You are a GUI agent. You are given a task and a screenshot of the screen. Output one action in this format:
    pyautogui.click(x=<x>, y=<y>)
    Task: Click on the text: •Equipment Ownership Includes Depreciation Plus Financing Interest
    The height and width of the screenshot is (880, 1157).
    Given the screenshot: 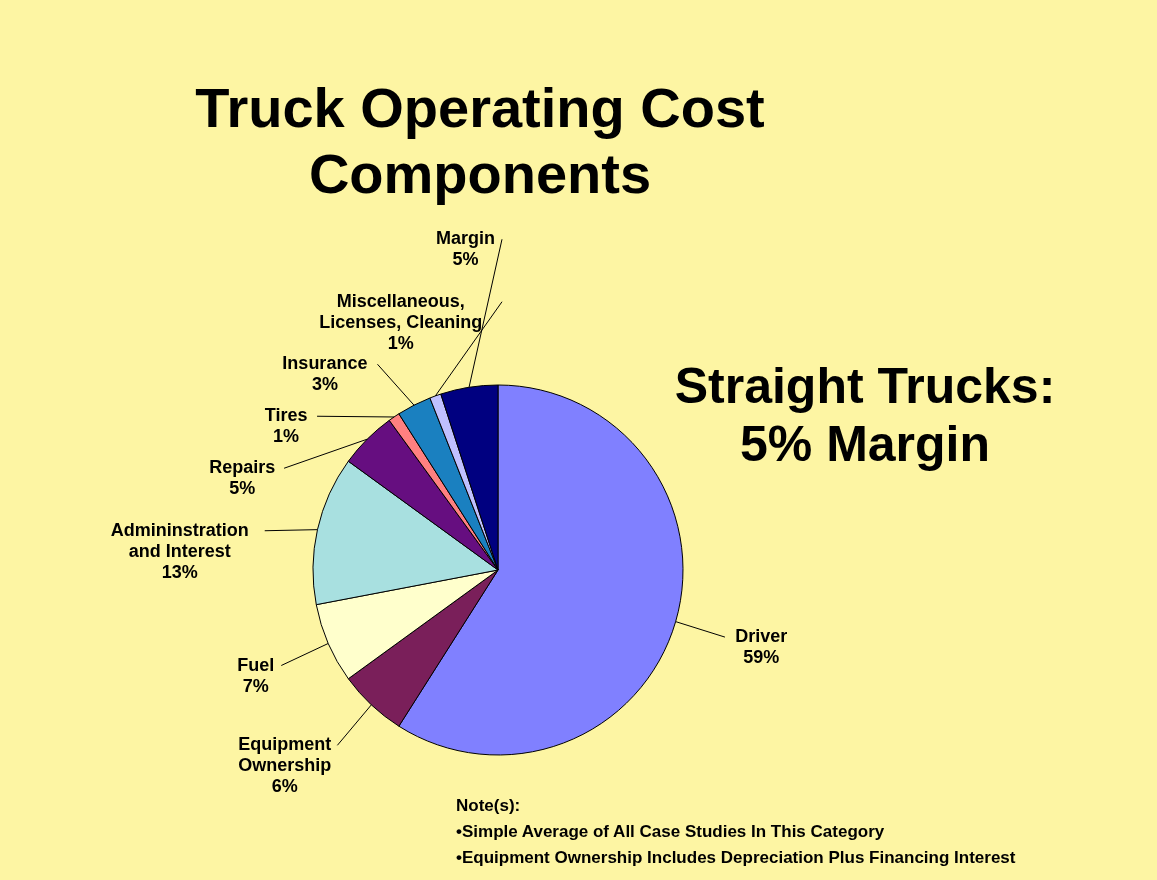 What is the action you would take?
    pyautogui.click(x=736, y=857)
    